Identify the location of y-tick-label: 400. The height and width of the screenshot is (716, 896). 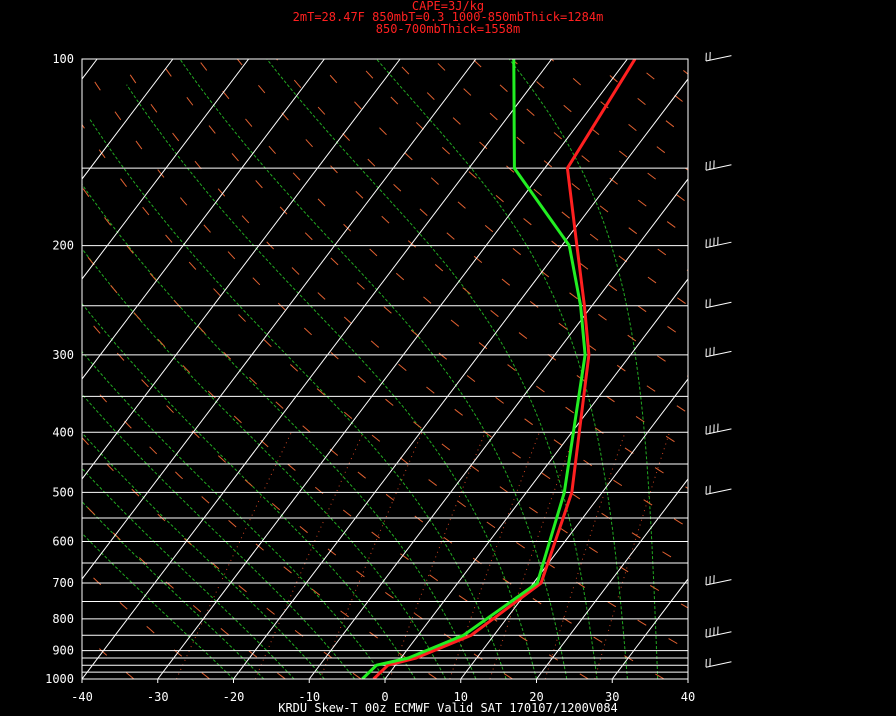
(63, 432).